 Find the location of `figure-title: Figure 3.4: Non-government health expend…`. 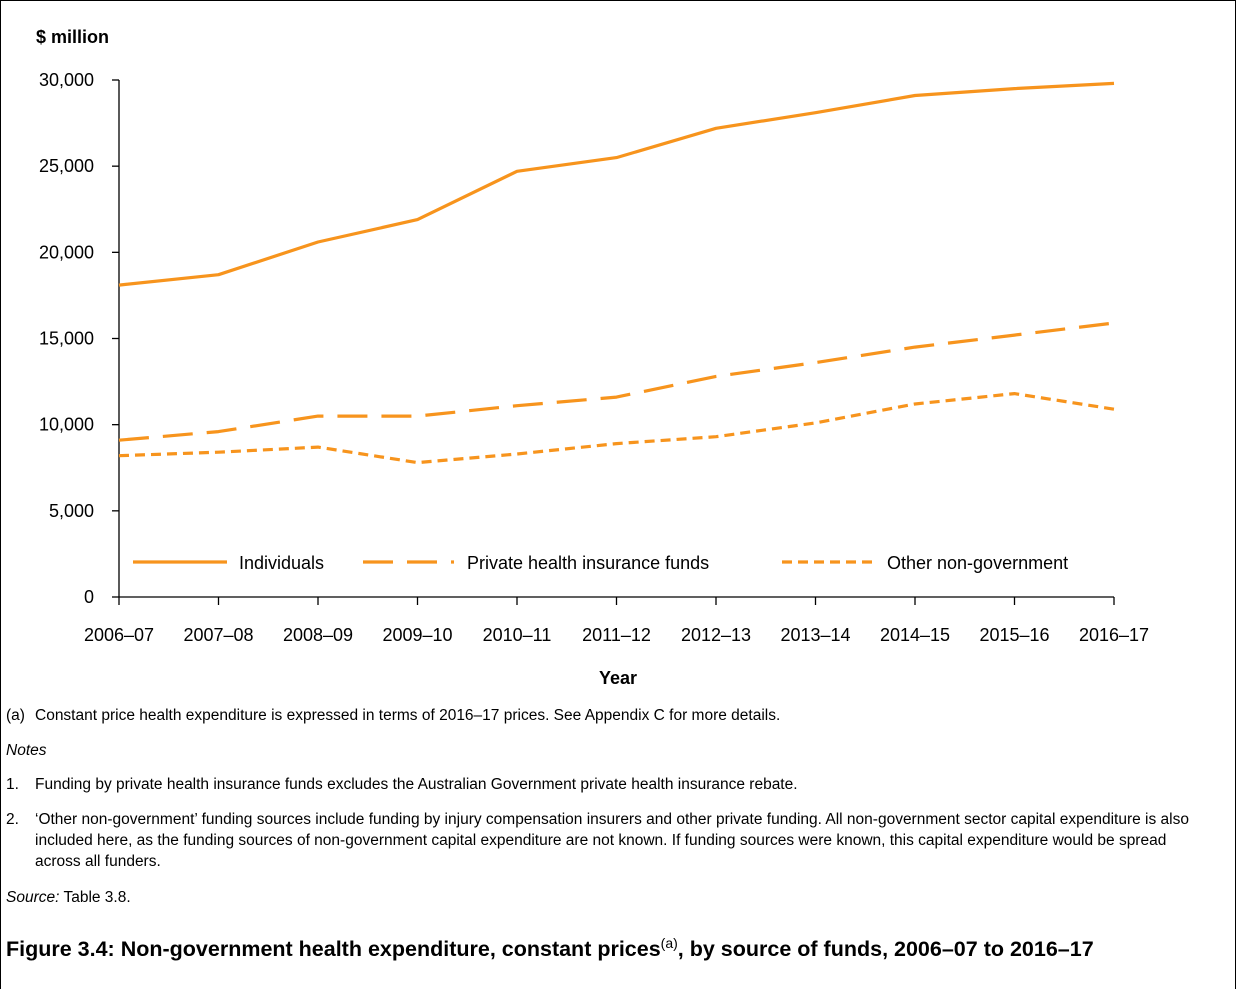

figure-title: Figure 3.4: Non-government health expend… is located at coordinates (606, 946).